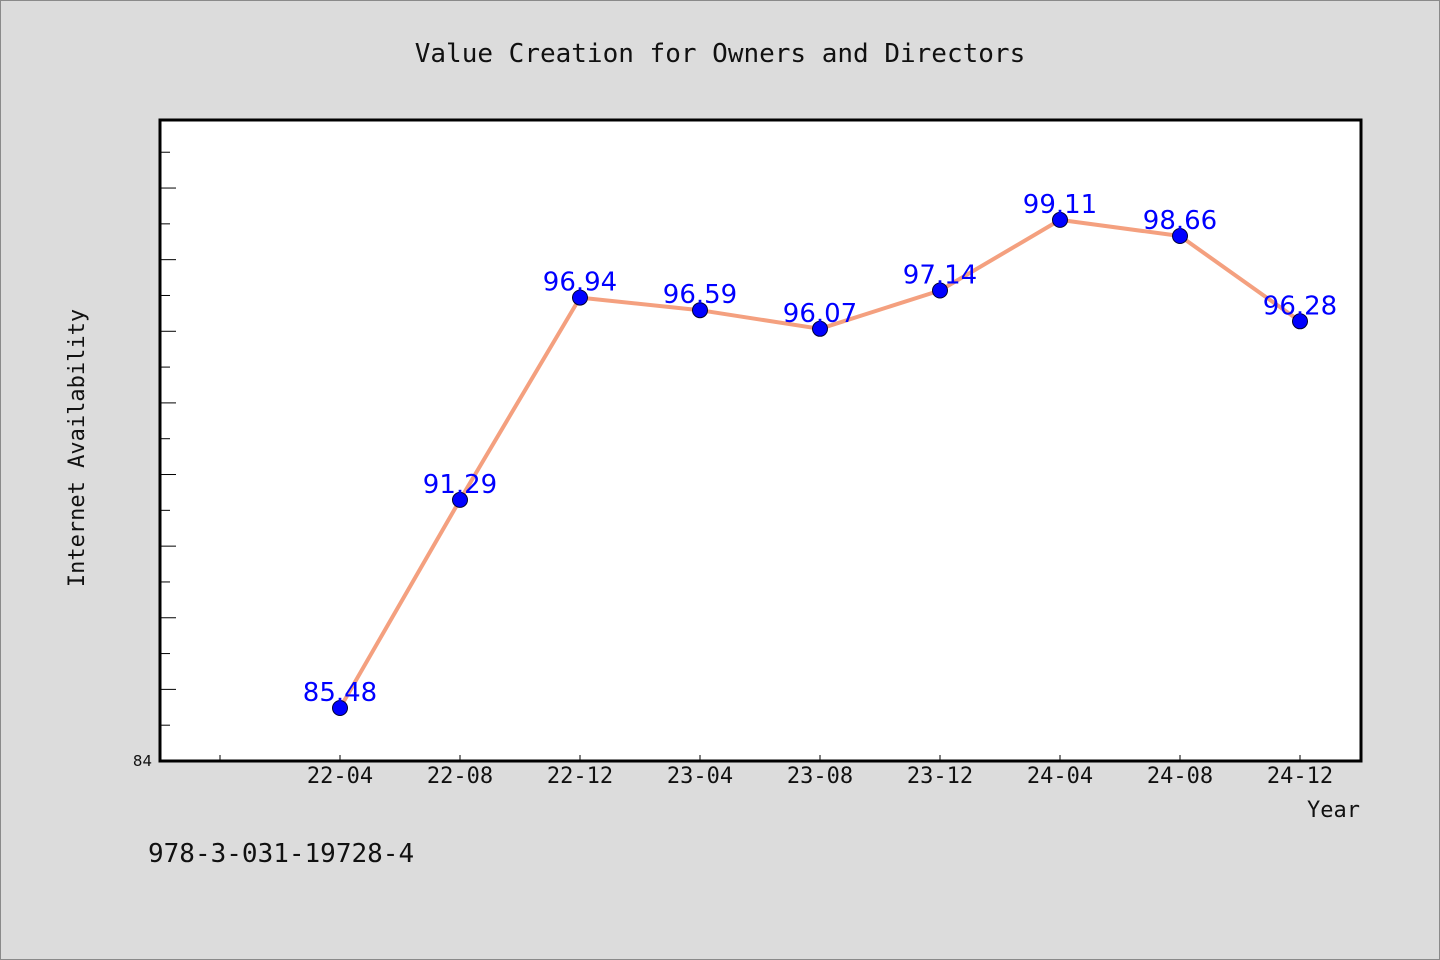 This screenshot has height=960, width=1440. What do you see at coordinates (154, 460) in the screenshot?
I see `y-axis-ticks: 84` at bounding box center [154, 460].